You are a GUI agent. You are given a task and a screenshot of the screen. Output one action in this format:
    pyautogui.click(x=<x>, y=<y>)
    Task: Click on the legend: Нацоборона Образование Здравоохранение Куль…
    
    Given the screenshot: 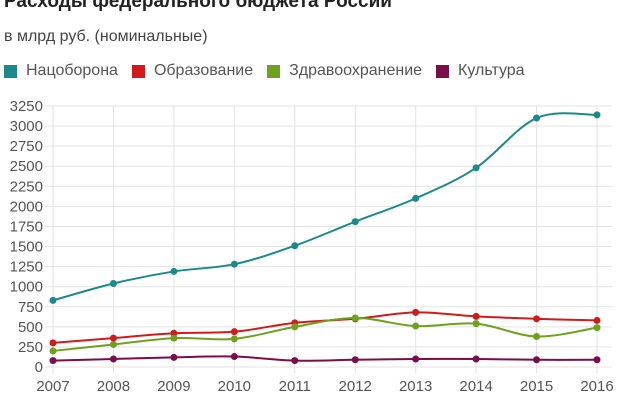 What is the action you would take?
    pyautogui.click(x=264, y=71)
    